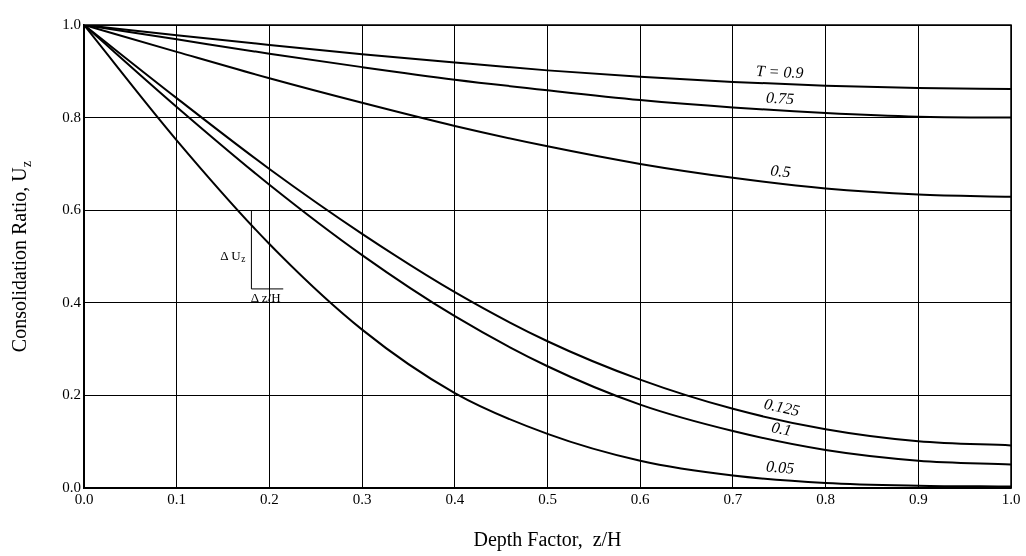  Describe the element at coordinates (71, 23) in the screenshot. I see `y-tick-label: 1.0` at that location.